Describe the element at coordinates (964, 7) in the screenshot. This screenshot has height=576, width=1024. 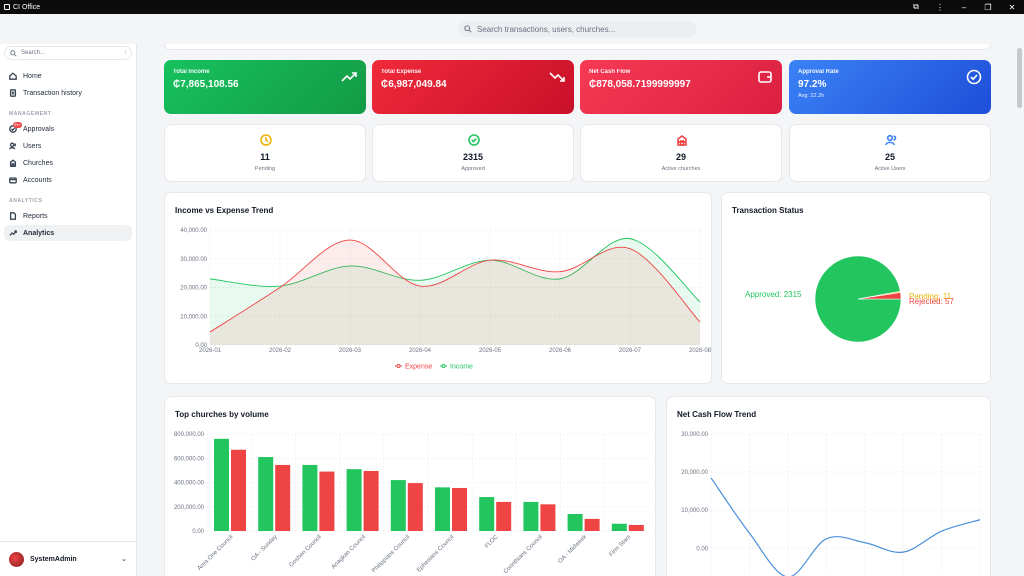
I see `minimize-button: –` at that location.